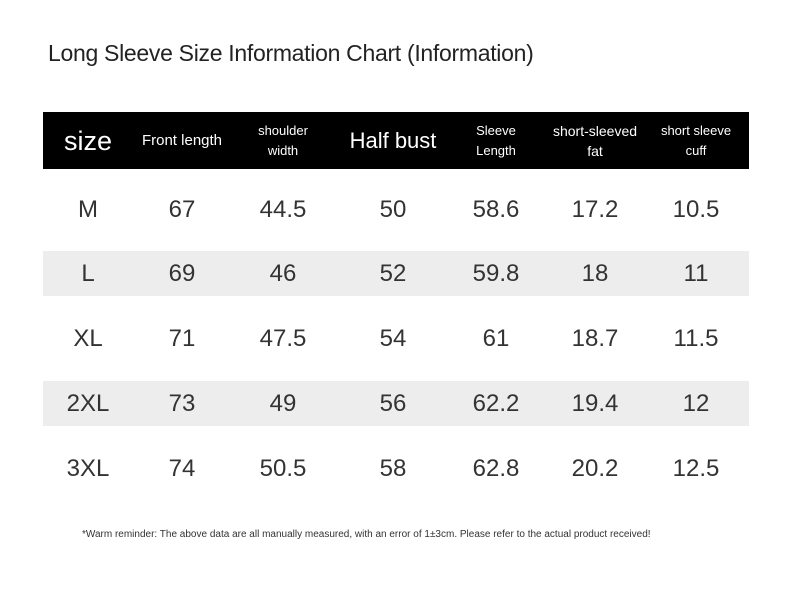 The width and height of the screenshot is (790, 602). I want to click on column-header: Front length, so click(182, 140).